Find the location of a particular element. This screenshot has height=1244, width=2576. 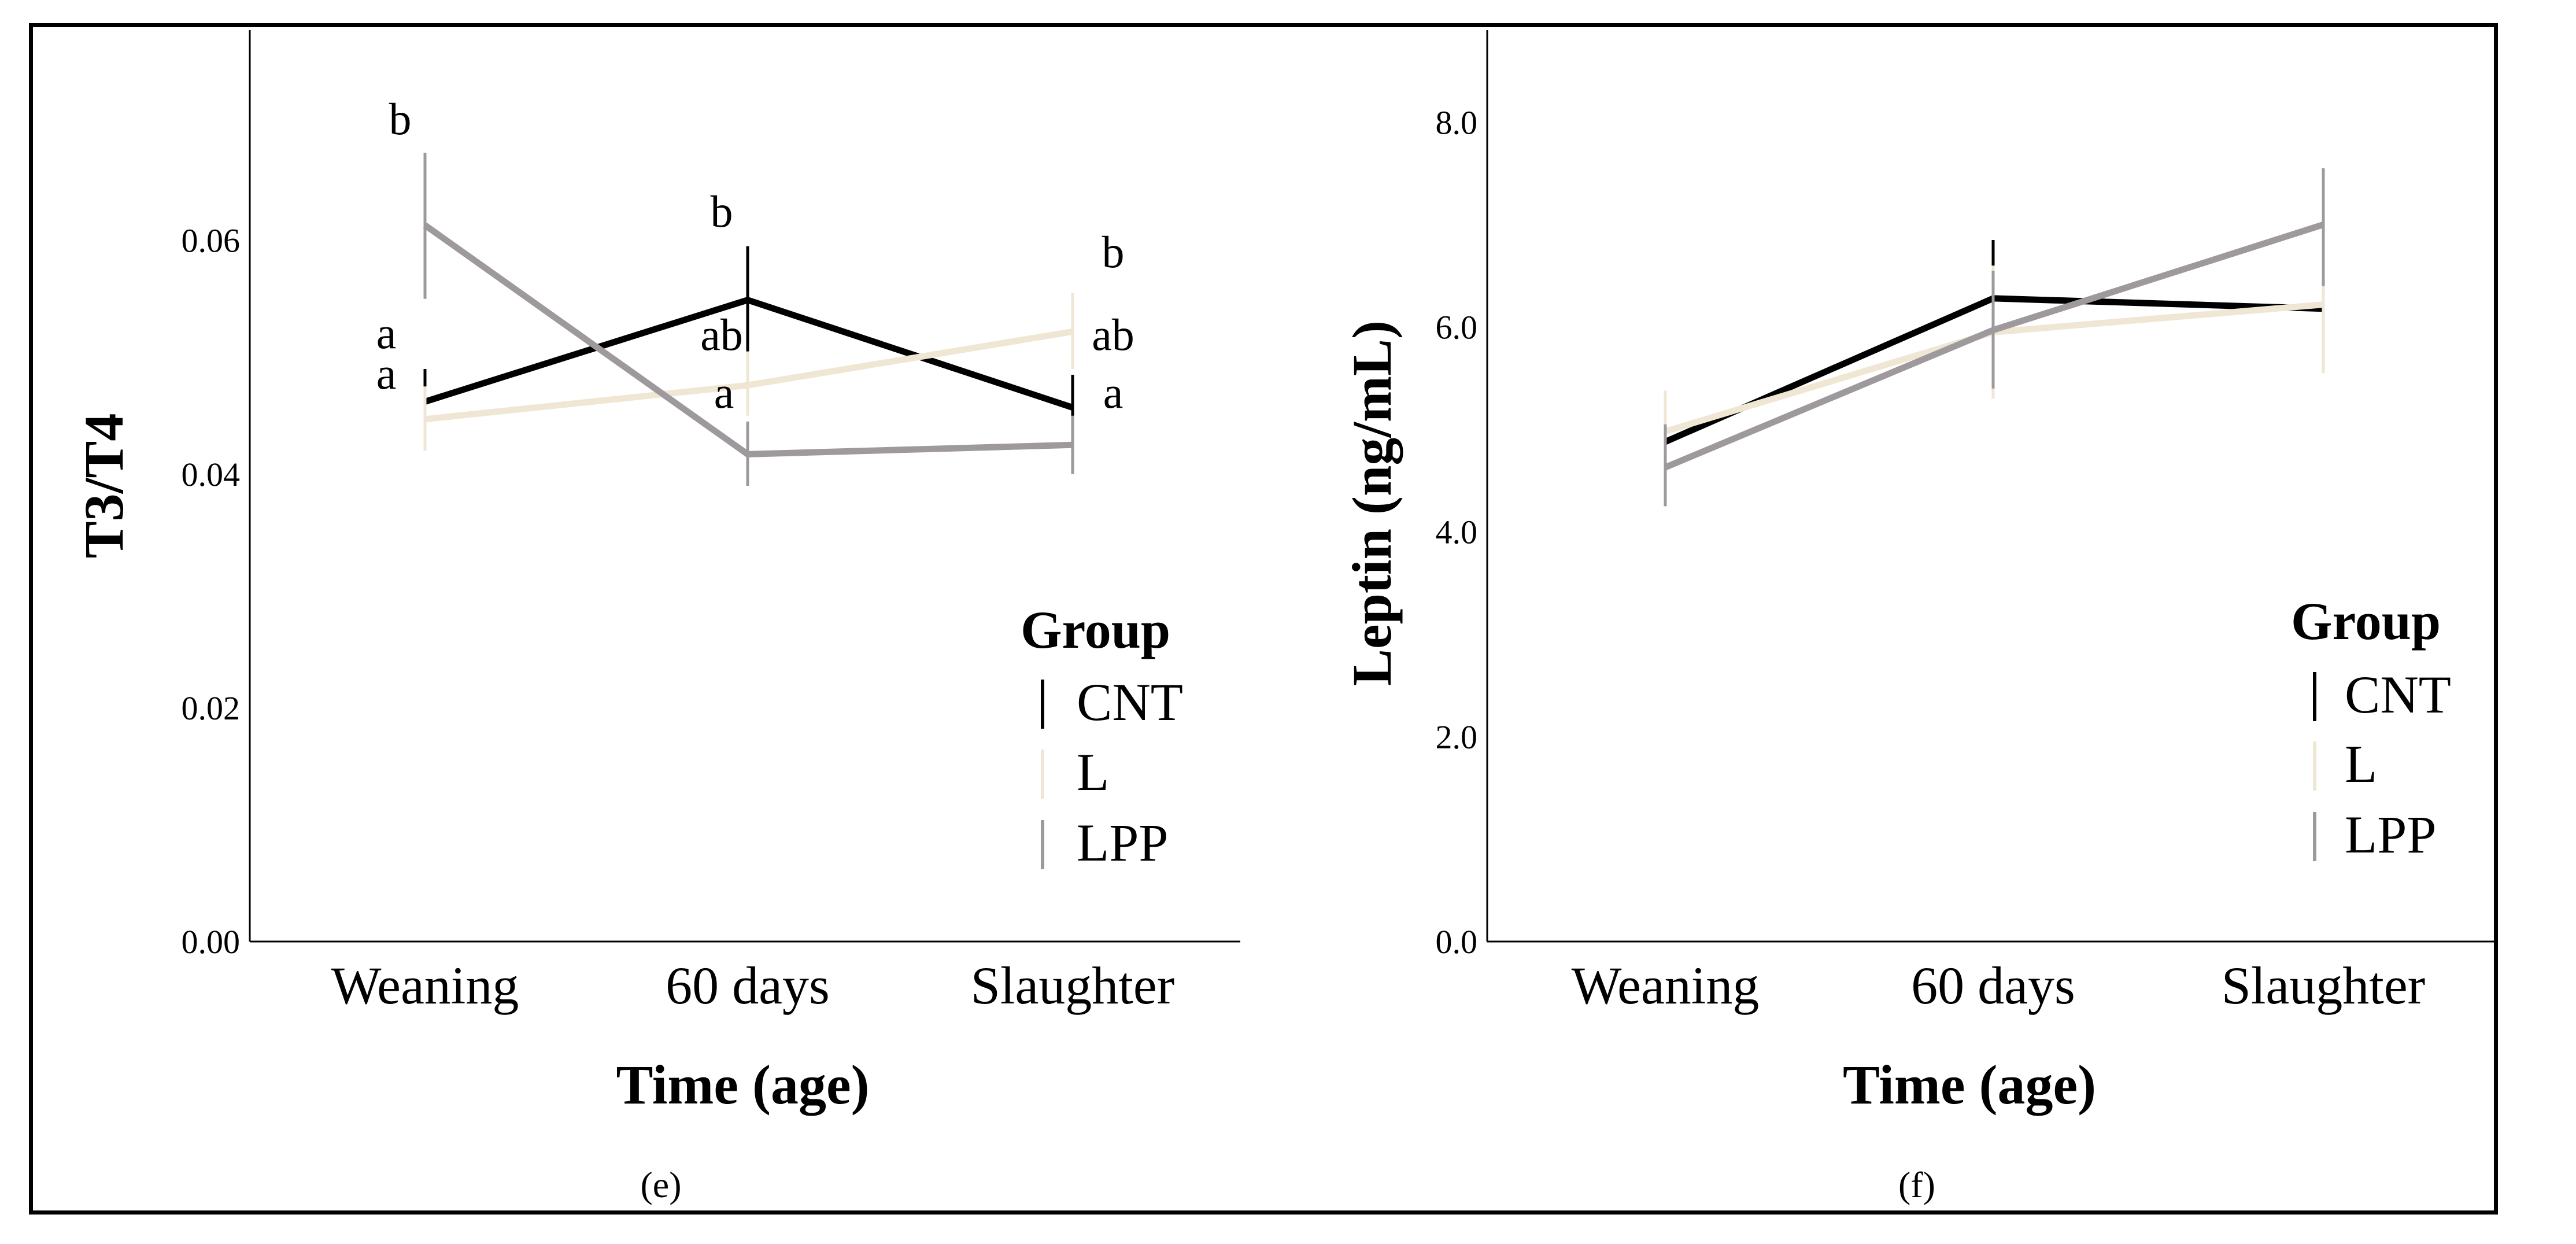

y-tick-label: 0.02 is located at coordinates (211, 708).